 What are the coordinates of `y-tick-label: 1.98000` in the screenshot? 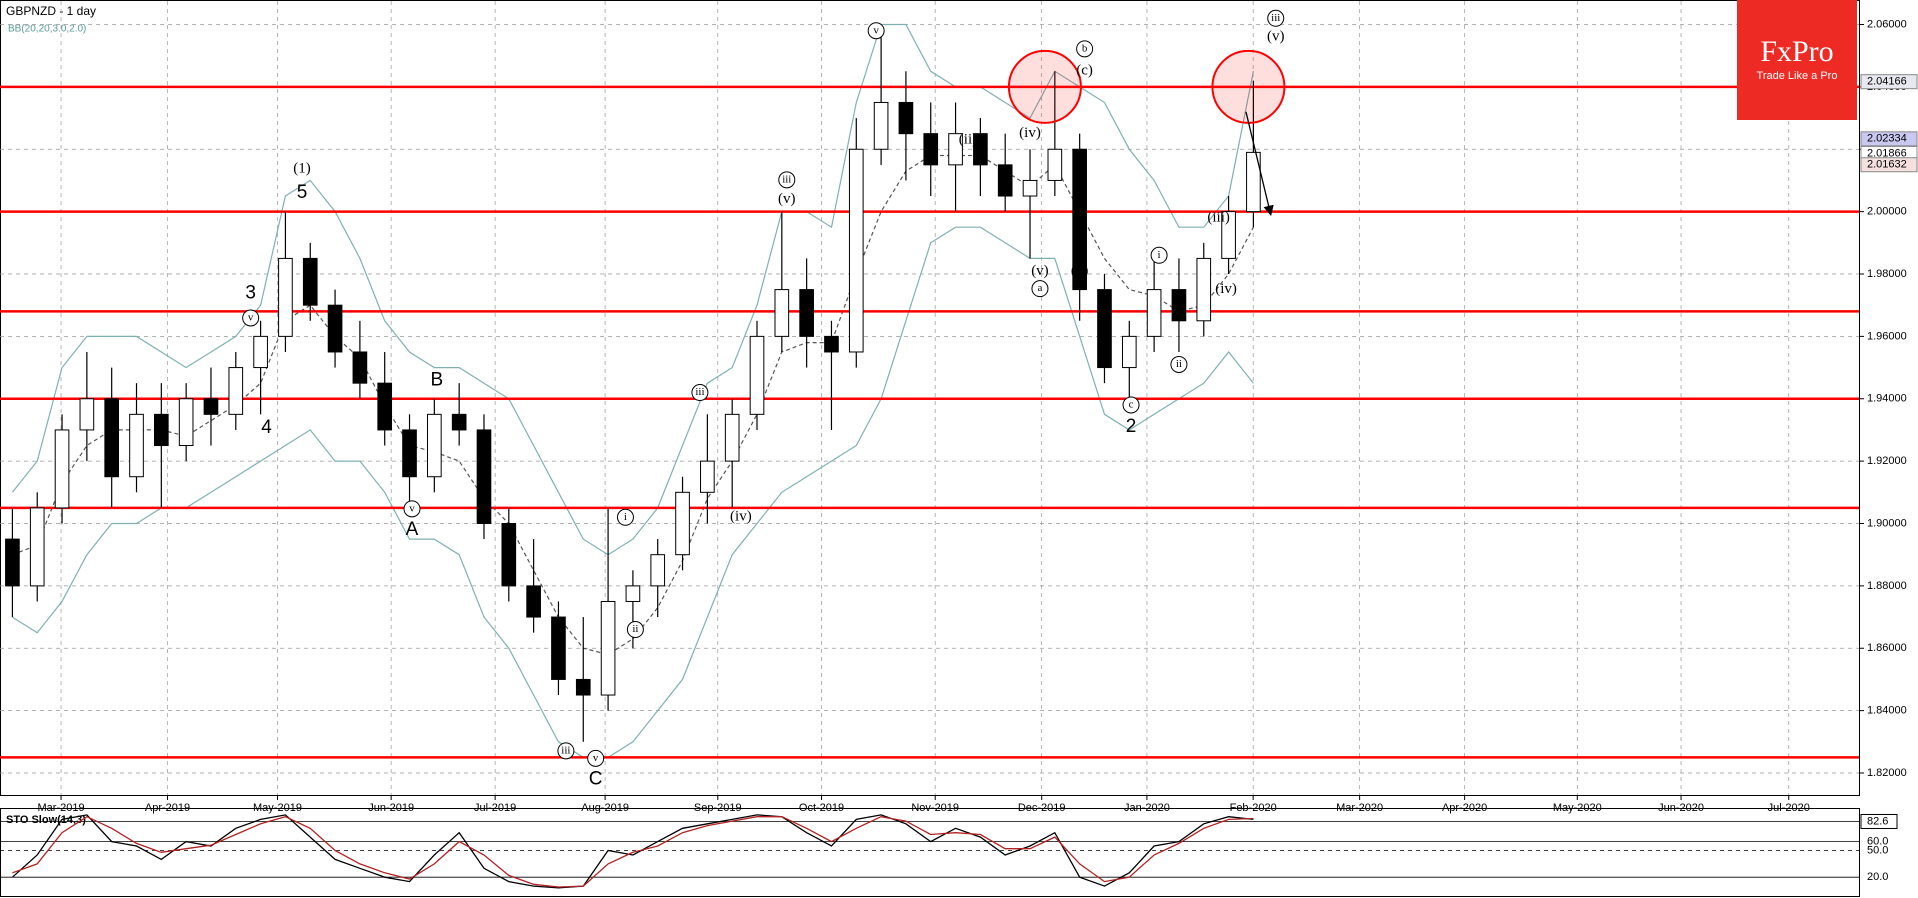 It's located at (1887, 274).